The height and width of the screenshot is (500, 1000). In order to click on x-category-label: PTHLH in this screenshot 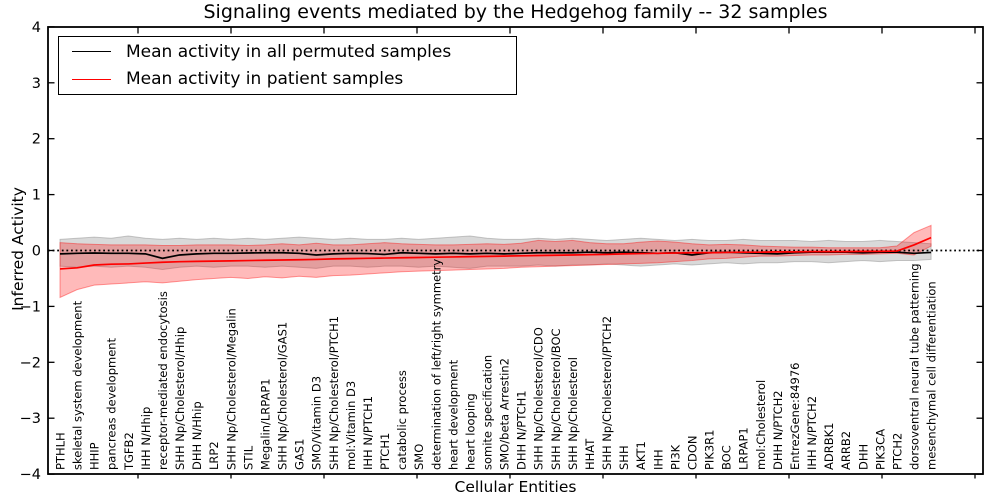, I will do `click(61, 451)`.